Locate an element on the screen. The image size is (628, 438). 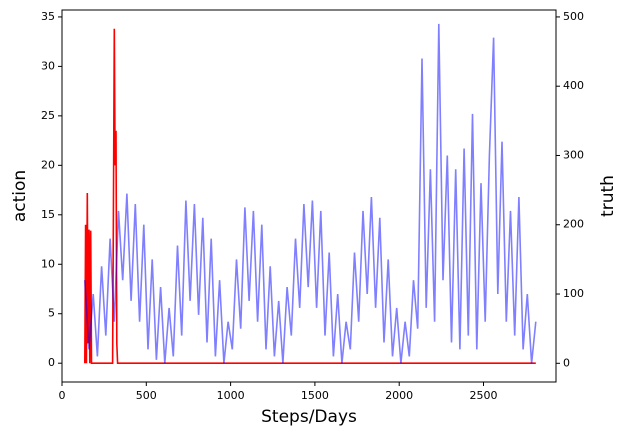
y2-tick-label: 500 is located at coordinates (573, 16).